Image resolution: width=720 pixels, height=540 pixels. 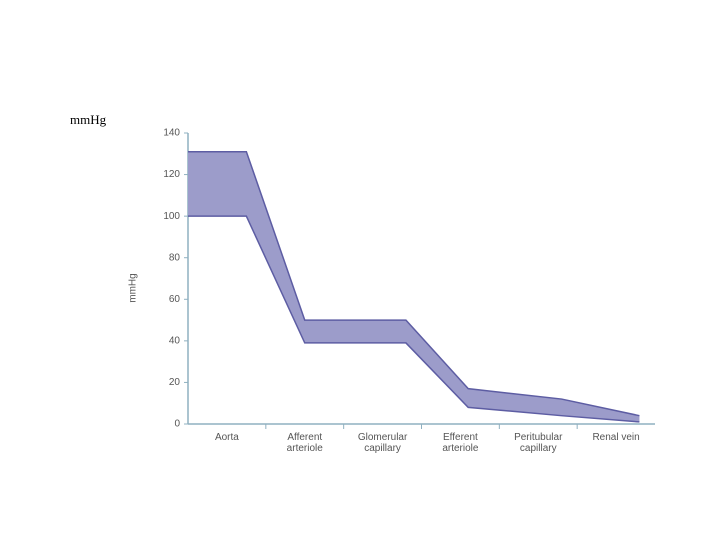 What do you see at coordinates (175, 382) in the screenshot?
I see `y-tick-label: 20` at bounding box center [175, 382].